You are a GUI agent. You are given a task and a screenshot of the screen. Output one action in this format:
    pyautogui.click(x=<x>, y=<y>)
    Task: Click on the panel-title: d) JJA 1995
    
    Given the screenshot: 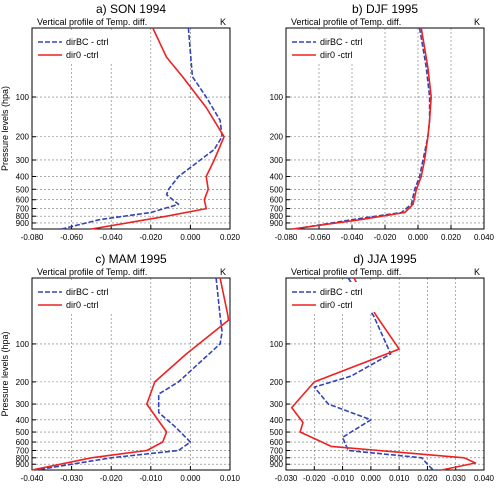 What is the action you would take?
    pyautogui.click(x=385, y=259)
    